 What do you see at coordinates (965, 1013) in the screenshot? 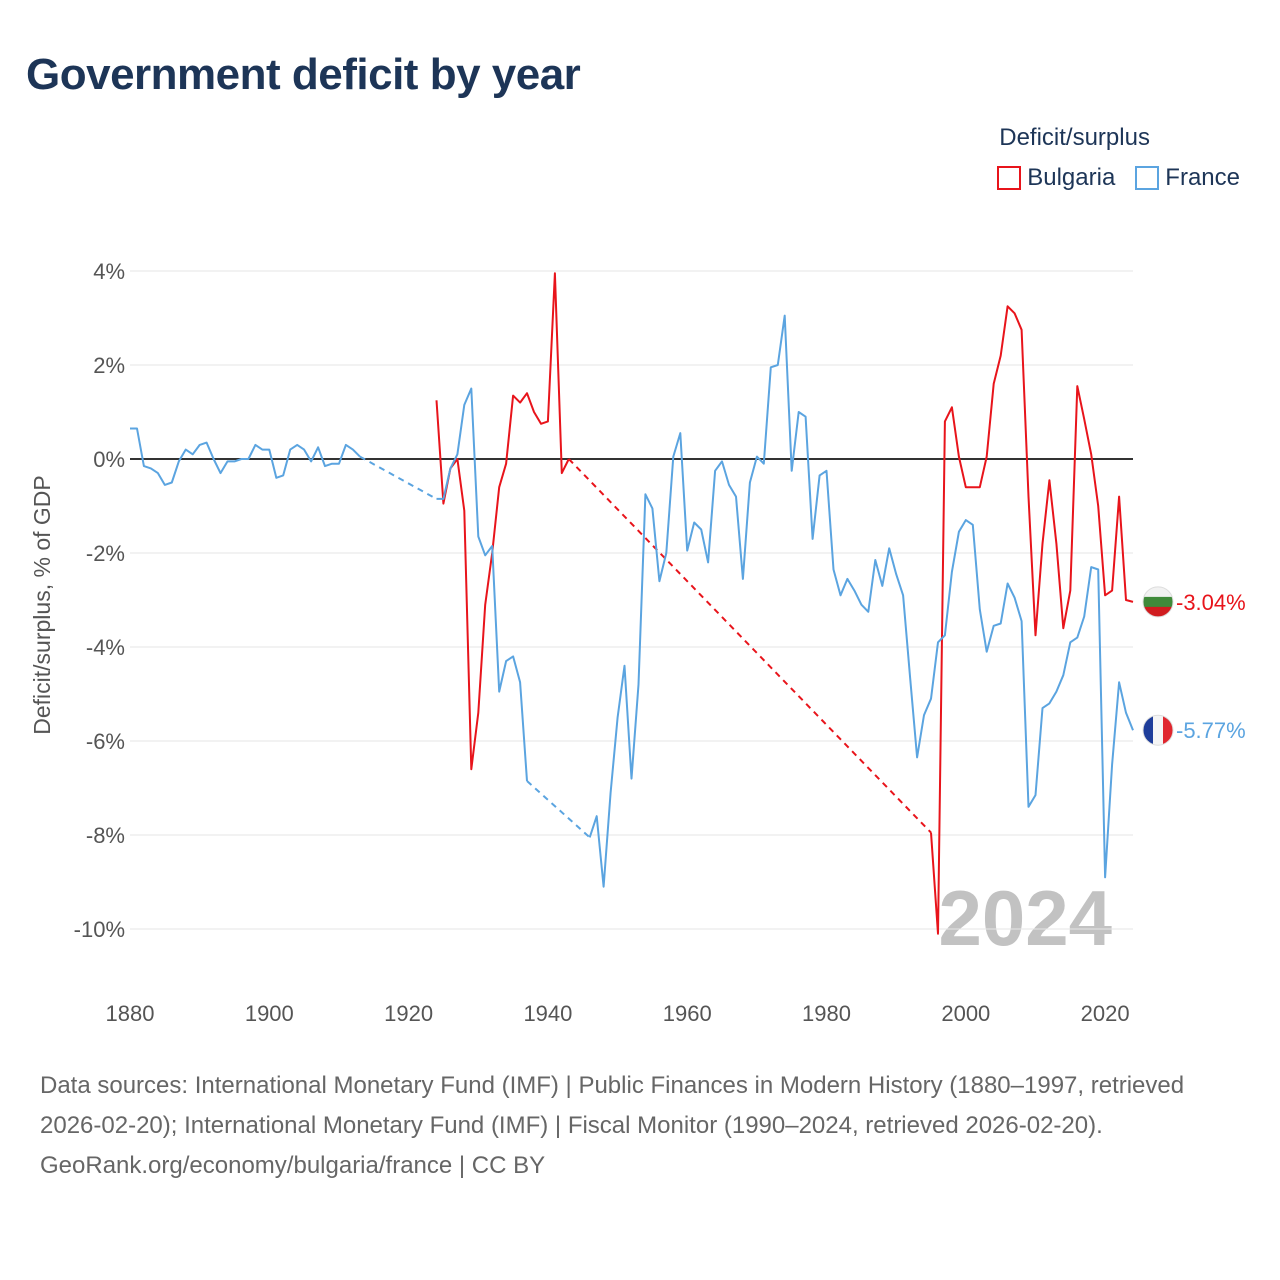
I see `x-tick-label: 2000` at bounding box center [965, 1013].